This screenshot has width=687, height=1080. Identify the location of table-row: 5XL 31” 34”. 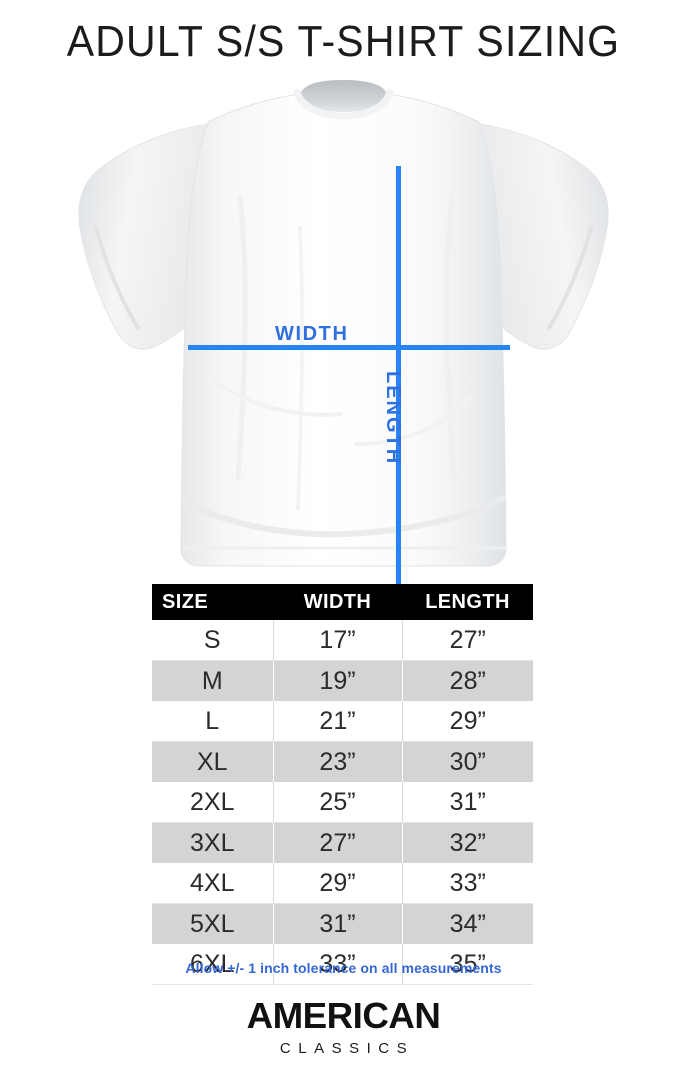
(342, 923).